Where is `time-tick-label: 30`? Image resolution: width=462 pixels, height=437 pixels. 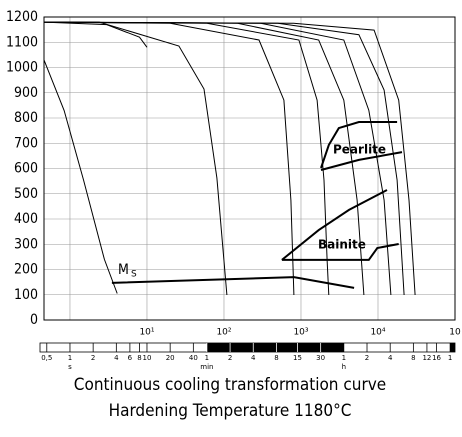
time-tick-label: 30 is located at coordinates (320, 358).